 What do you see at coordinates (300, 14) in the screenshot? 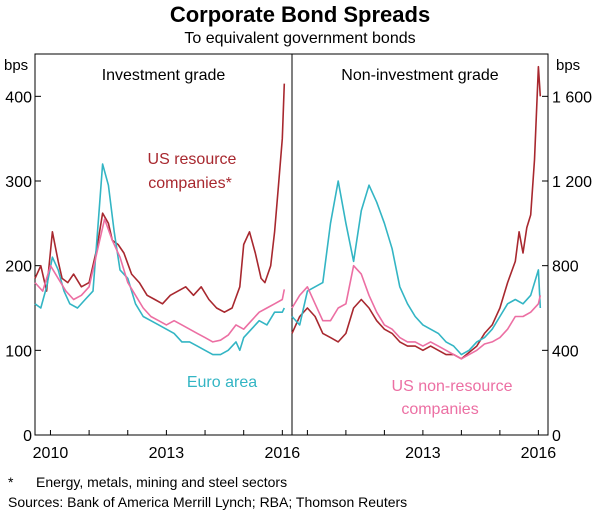
I see `chart-title: Corporate Bond Spreads` at bounding box center [300, 14].